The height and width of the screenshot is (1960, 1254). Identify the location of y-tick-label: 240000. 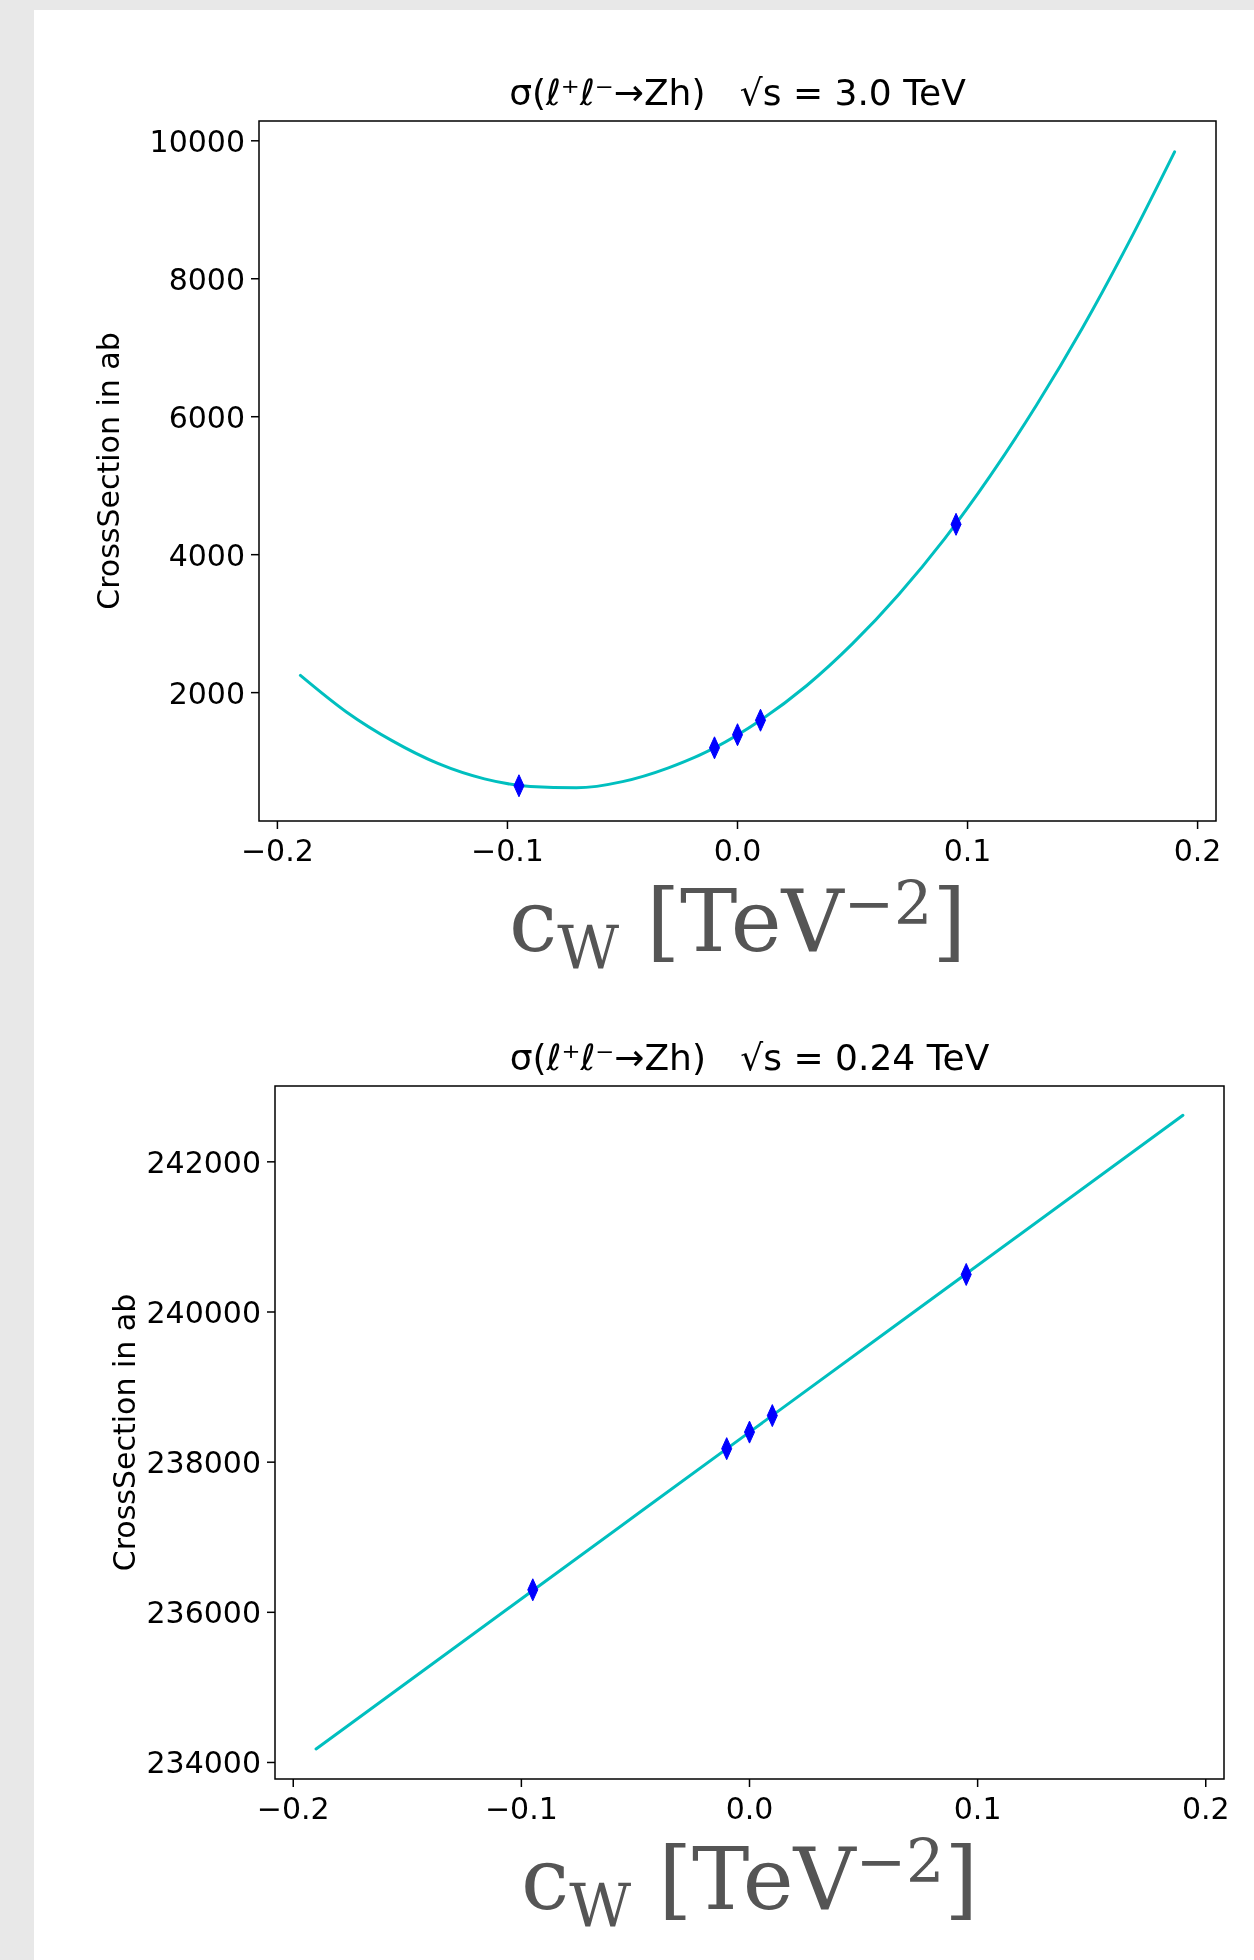
(203, 1312).